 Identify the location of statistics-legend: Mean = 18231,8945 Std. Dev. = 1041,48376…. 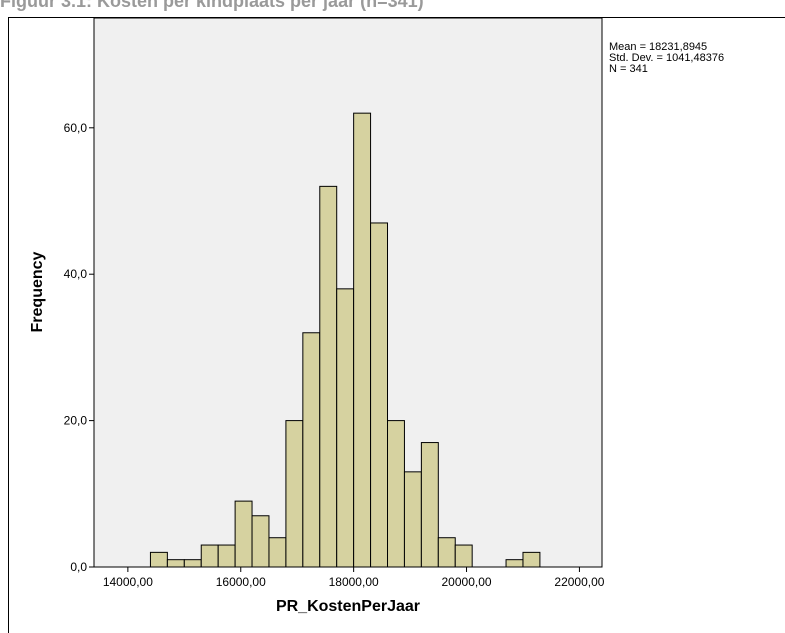
(666, 58).